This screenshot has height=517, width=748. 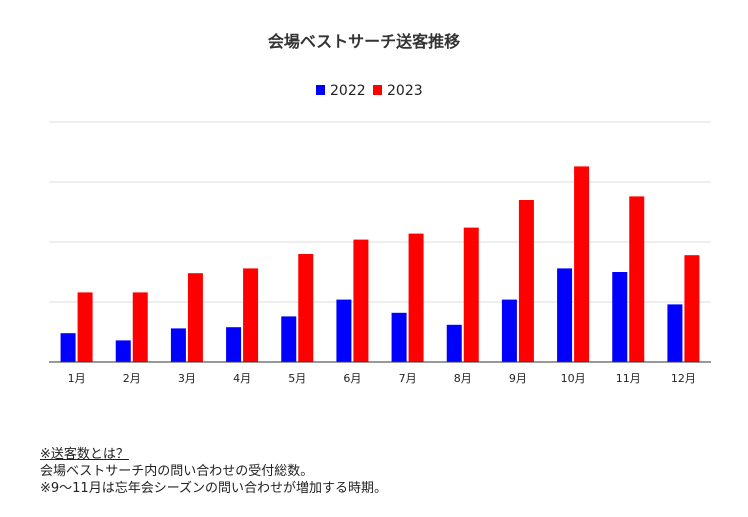 What do you see at coordinates (683, 378) in the screenshot?
I see `x-tick-label: 12月` at bounding box center [683, 378].